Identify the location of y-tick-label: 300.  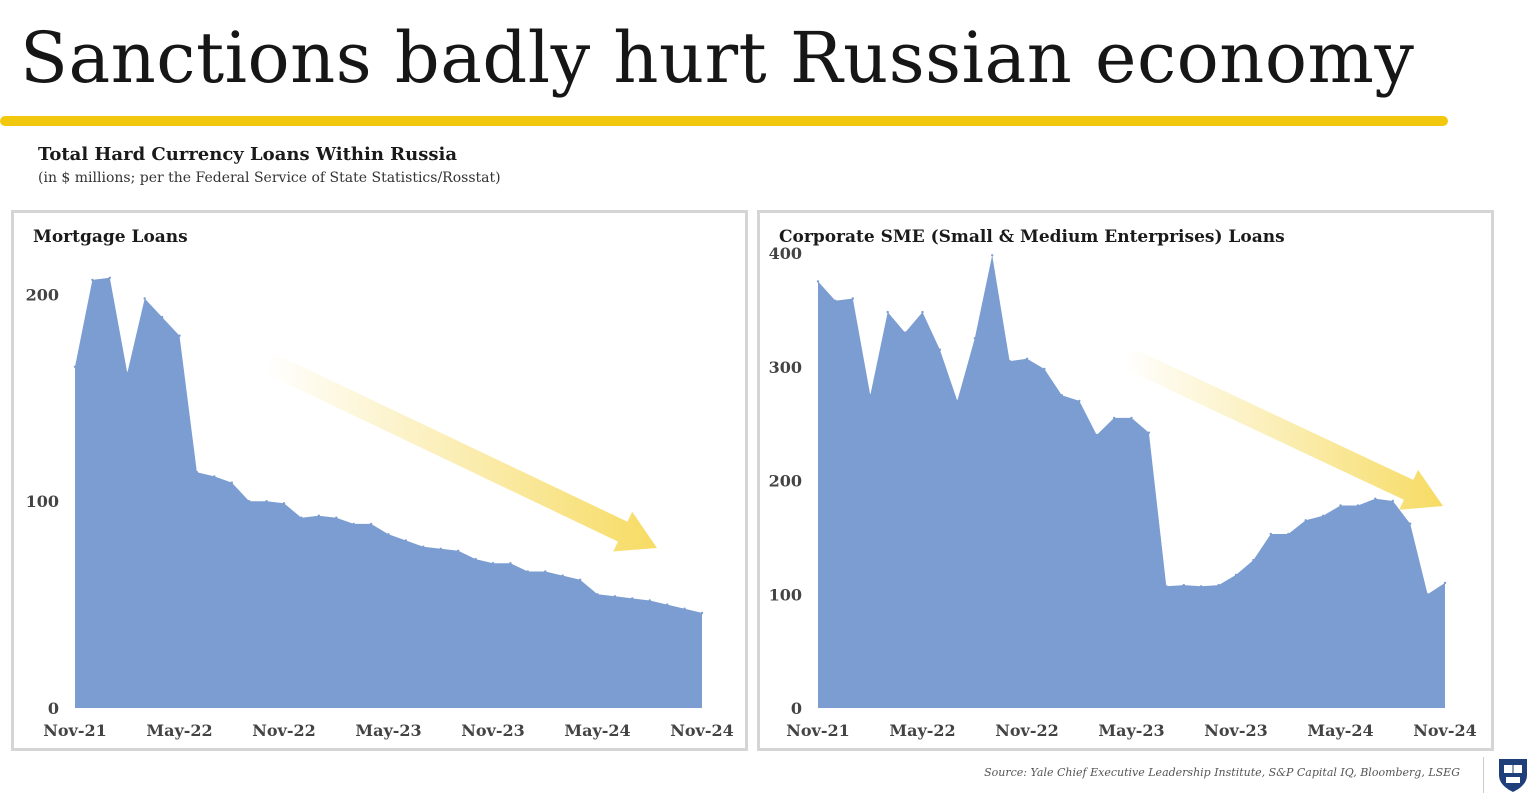
(785, 367).